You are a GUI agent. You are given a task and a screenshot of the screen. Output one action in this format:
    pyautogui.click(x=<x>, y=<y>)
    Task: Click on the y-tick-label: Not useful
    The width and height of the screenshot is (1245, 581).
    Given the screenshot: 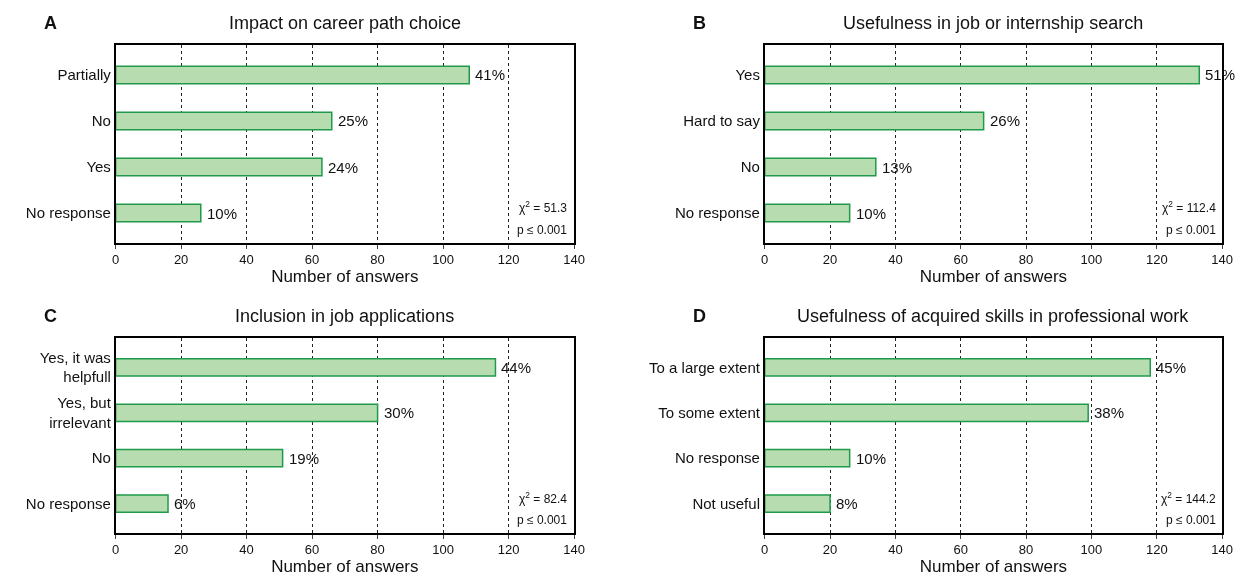 What is the action you would take?
    pyautogui.click(x=726, y=503)
    